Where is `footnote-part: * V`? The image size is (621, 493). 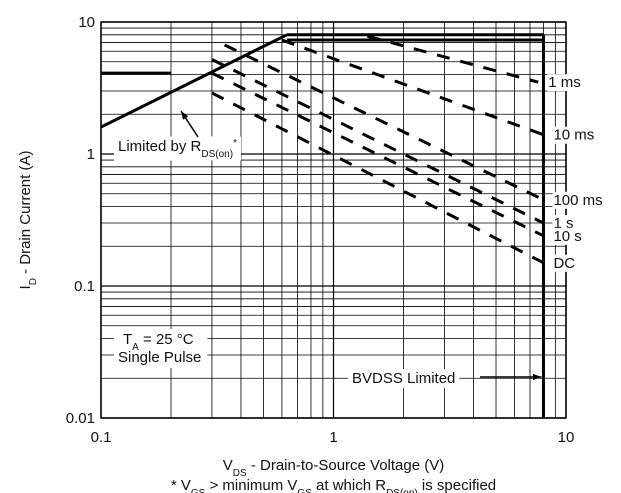 footnote-part: * V is located at coordinates (181, 485).